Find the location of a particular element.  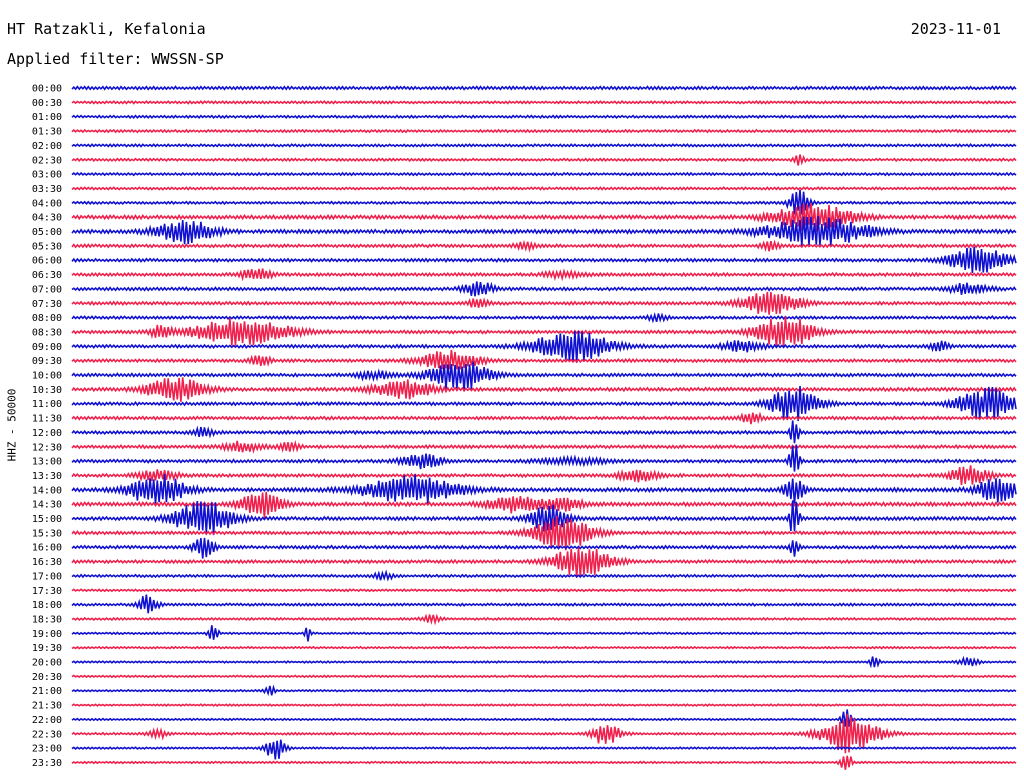

time-tick-label: 07:30 is located at coordinates (47, 304).